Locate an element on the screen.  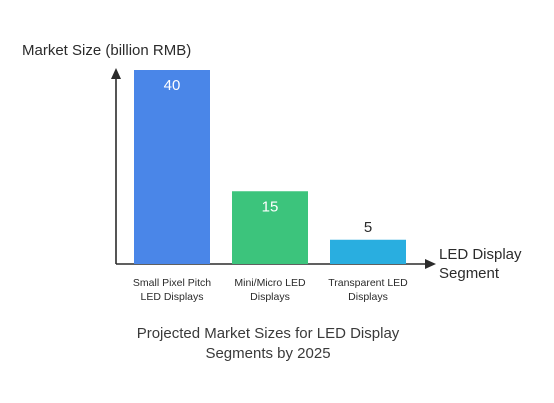
category-label-2-line-1: Mini/Micro LED is located at coordinates (270, 283).